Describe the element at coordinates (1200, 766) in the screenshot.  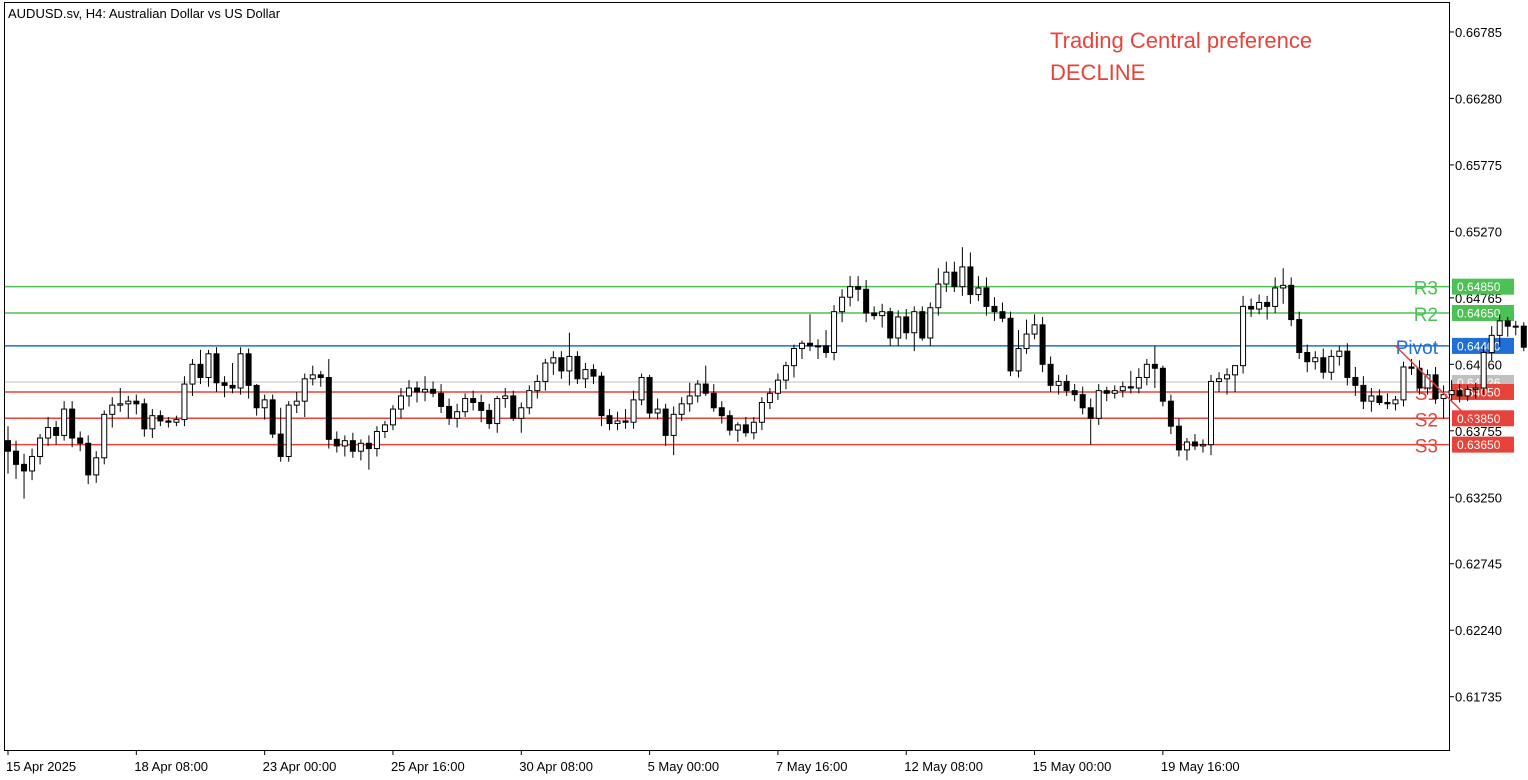
I see `x-tick-label: 19 May 16:00` at that location.